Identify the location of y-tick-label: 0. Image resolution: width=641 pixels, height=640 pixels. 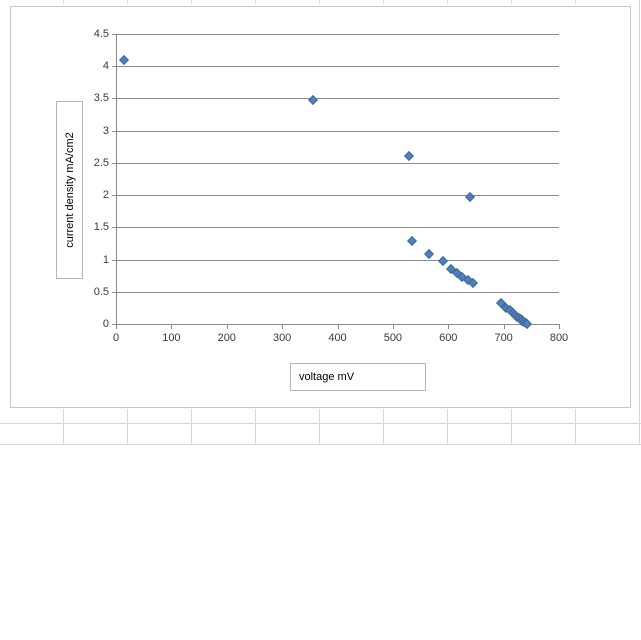
(105, 324).